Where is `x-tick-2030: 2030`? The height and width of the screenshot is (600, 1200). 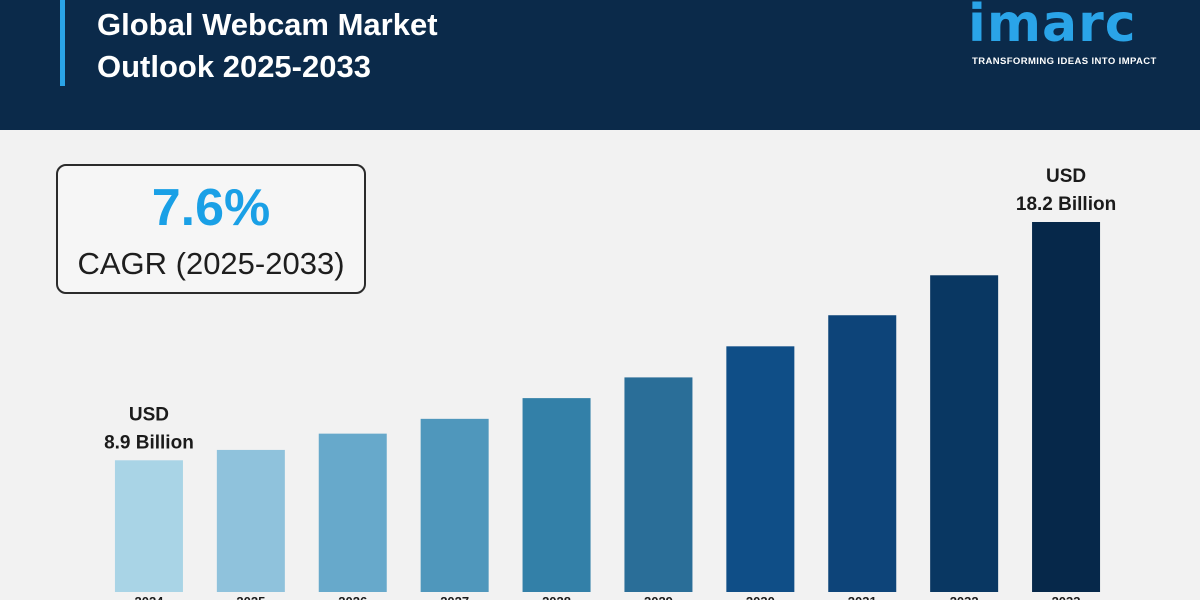
x-tick-2030: 2030 is located at coordinates (760, 597).